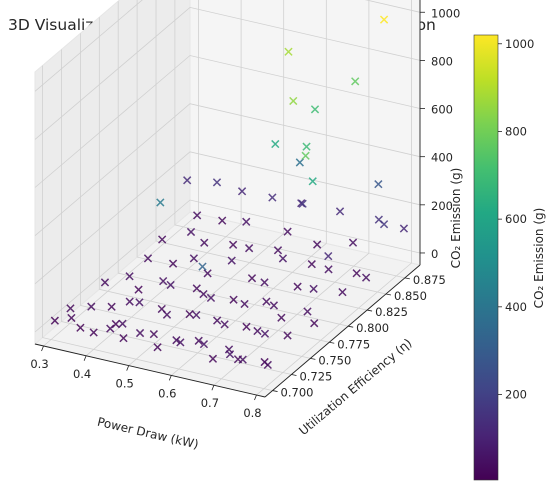  I want to click on x-tick-label: 0.6, so click(167, 393).